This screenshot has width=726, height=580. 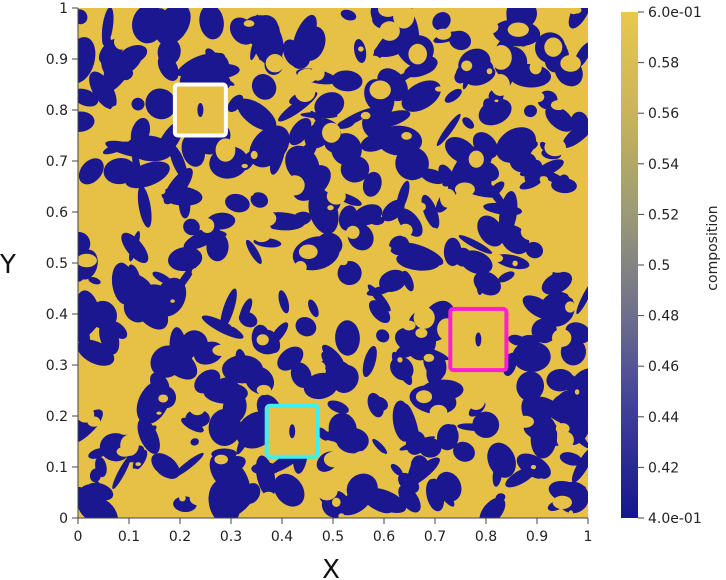 I want to click on x-tick-label: 1, so click(x=588, y=537).